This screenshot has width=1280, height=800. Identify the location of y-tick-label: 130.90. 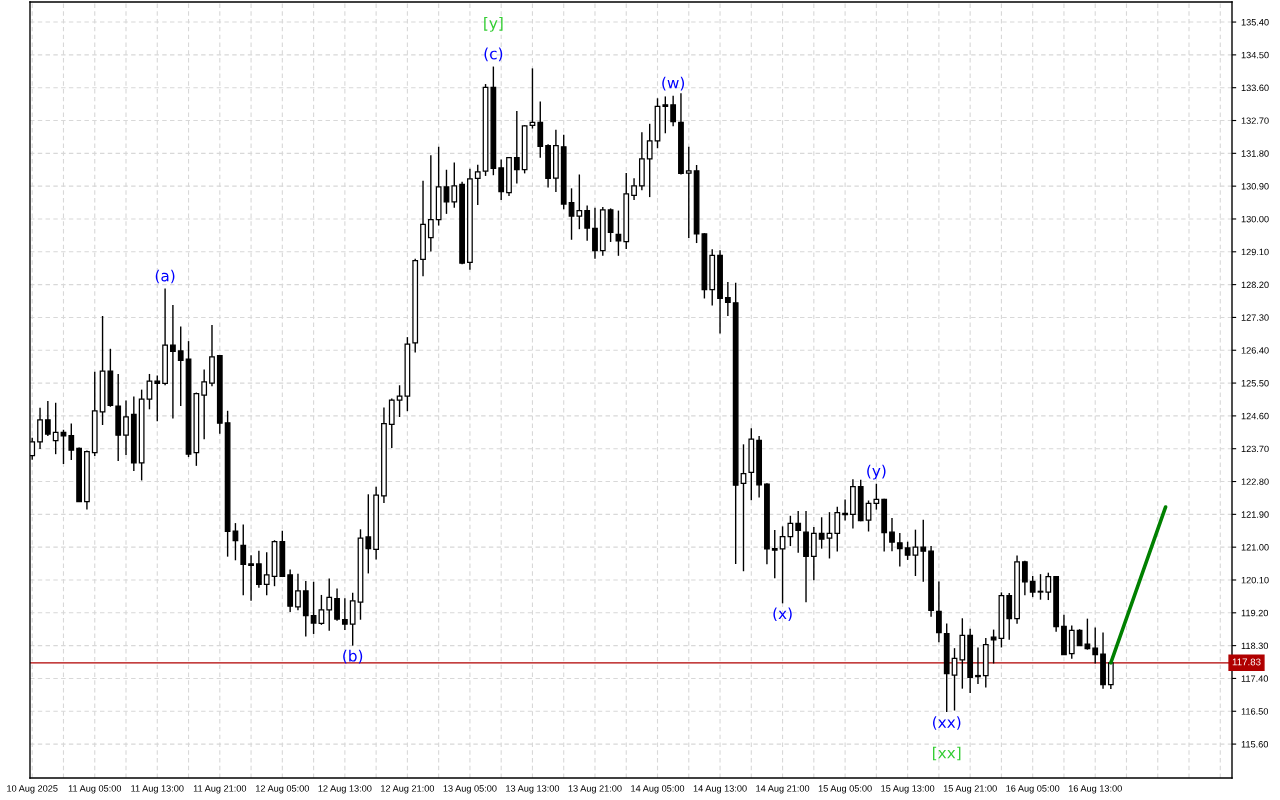
(1255, 186).